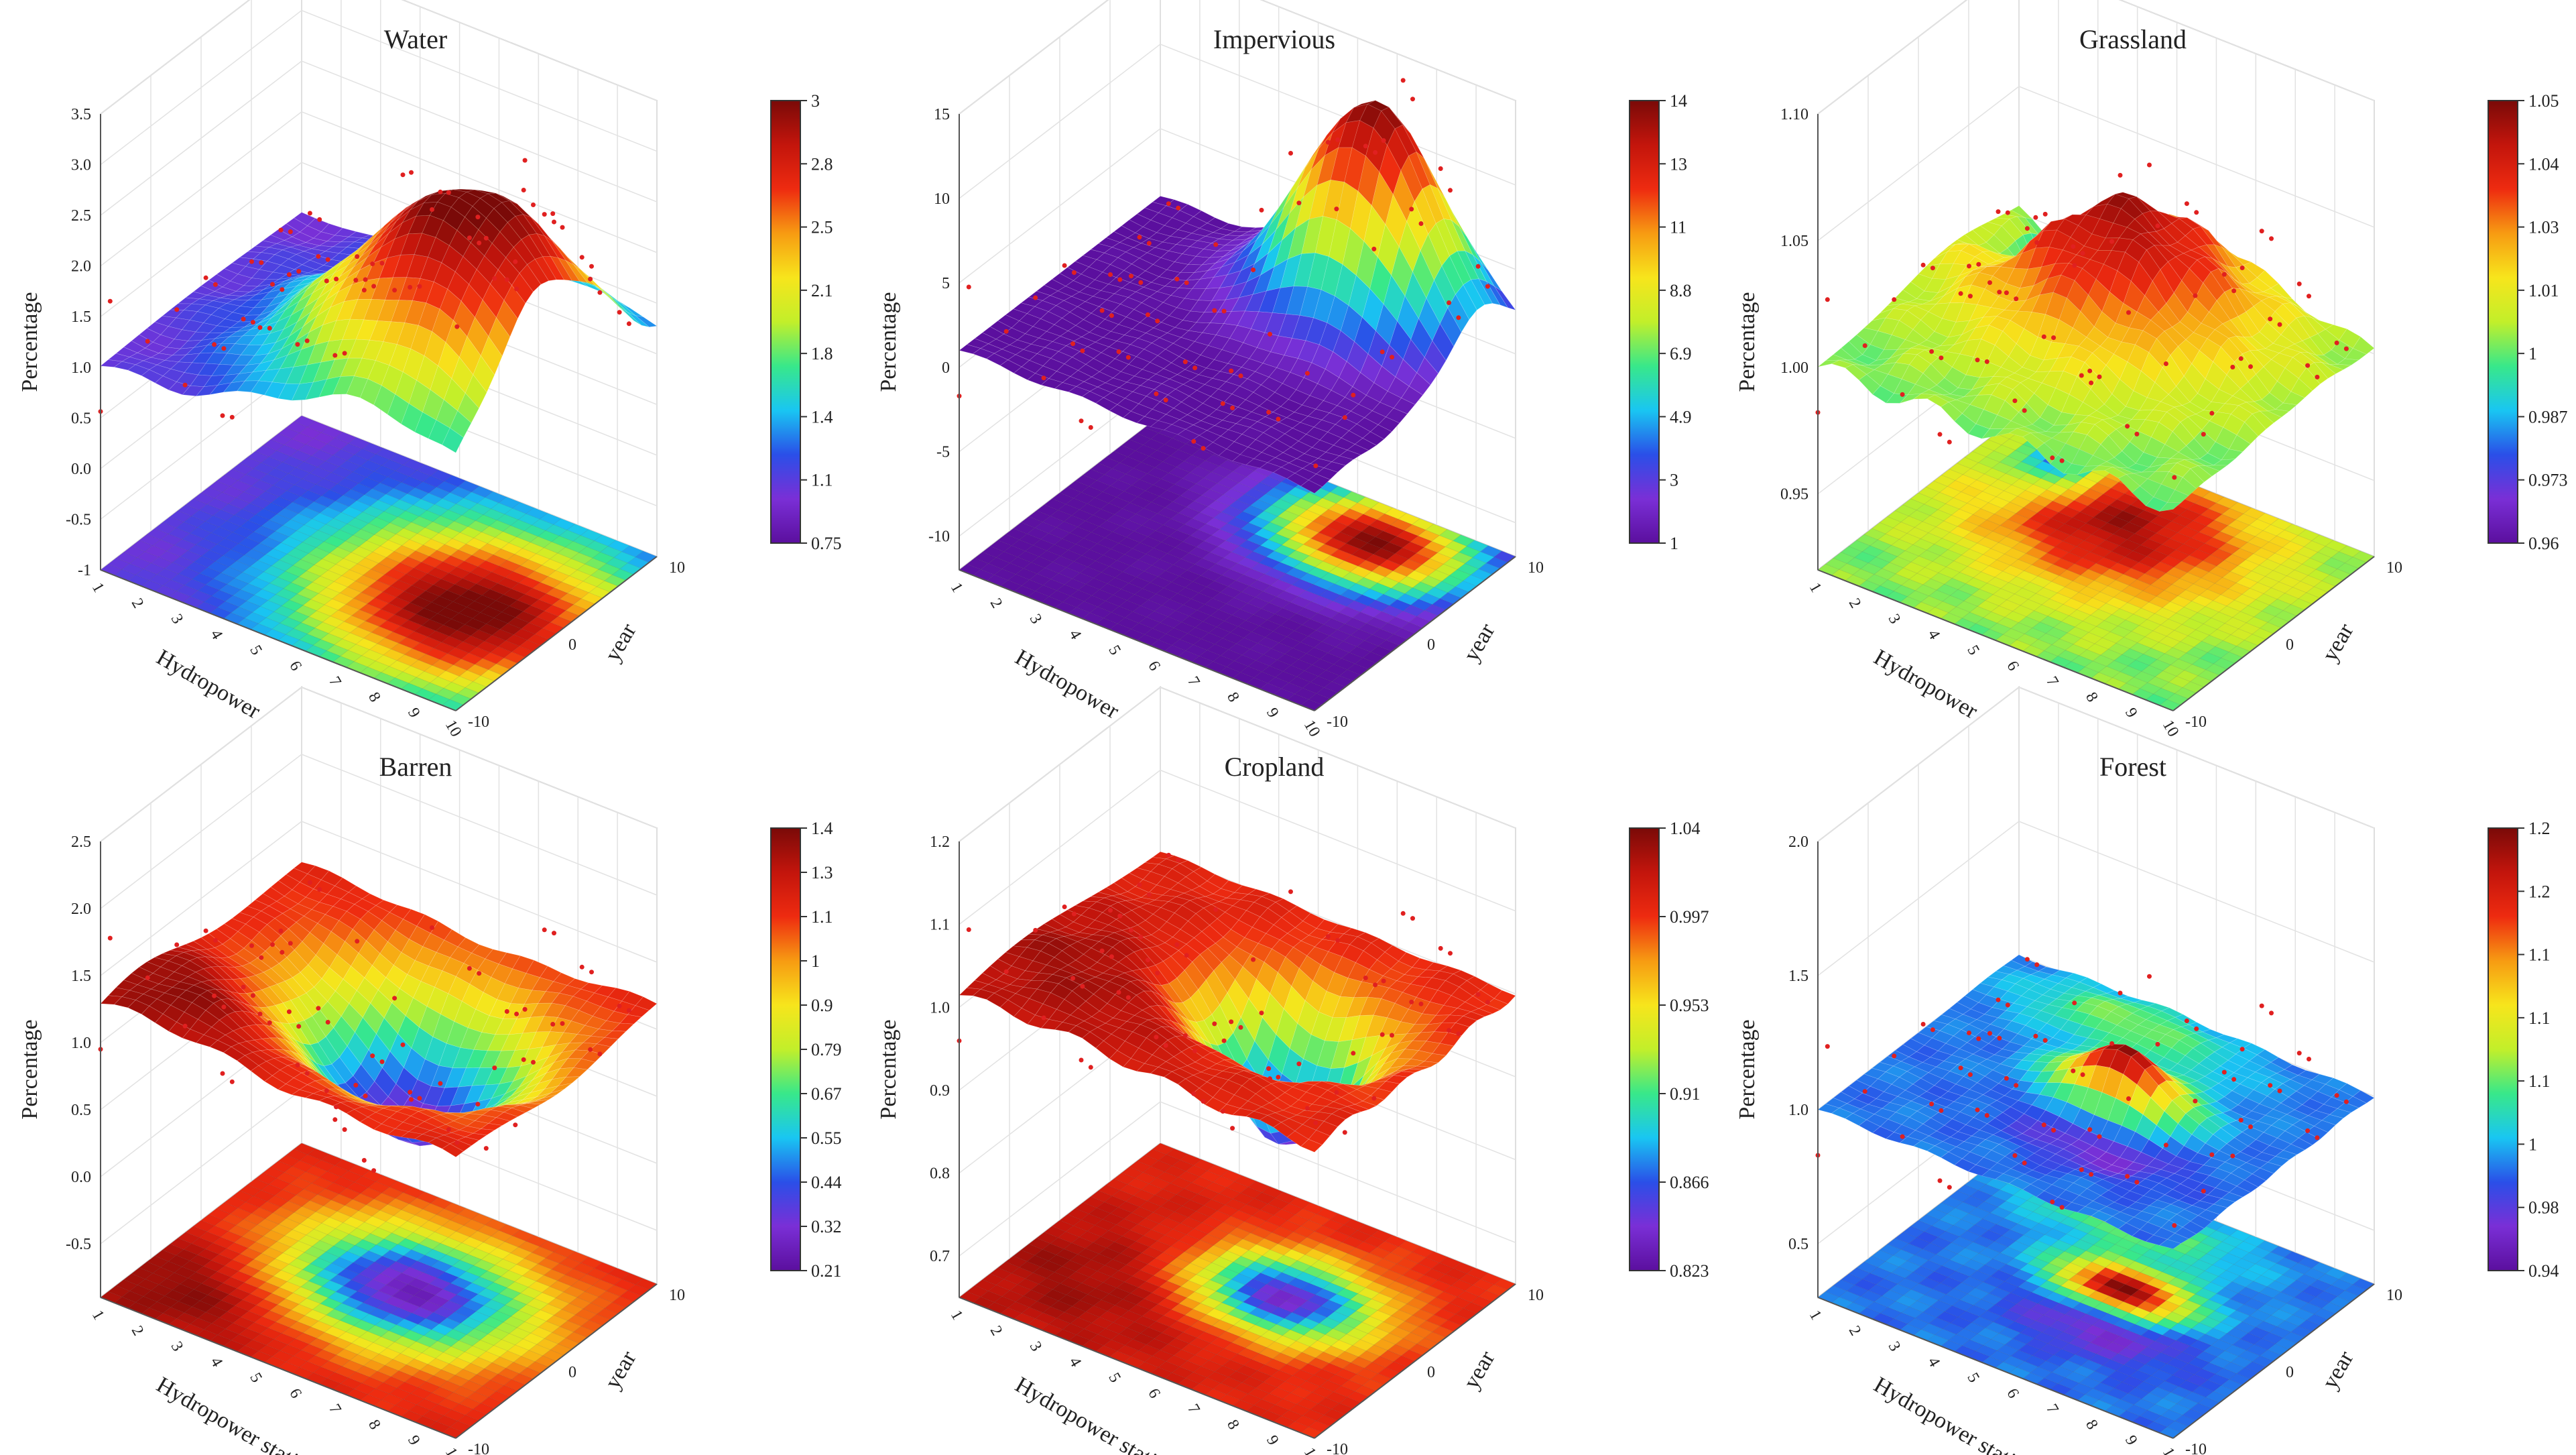  I want to click on colorbar-tick-label: 0.997, so click(1689, 917).